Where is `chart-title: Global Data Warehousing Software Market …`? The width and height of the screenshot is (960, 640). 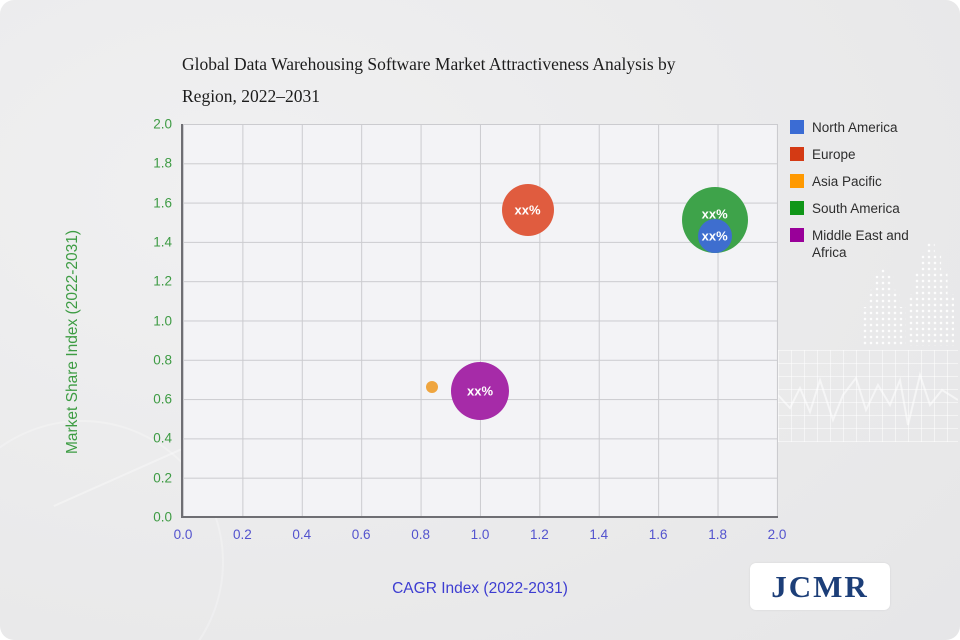 chart-title: Global Data Warehousing Software Market … is located at coordinates (482, 80).